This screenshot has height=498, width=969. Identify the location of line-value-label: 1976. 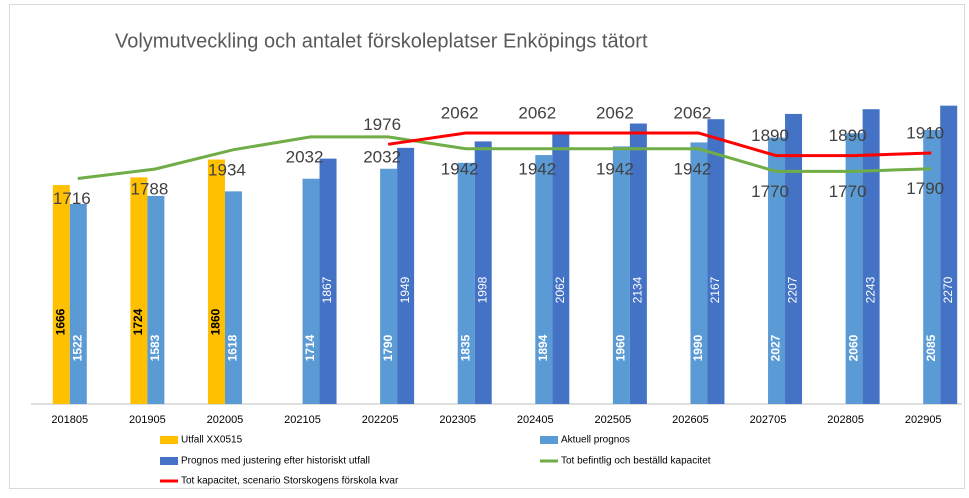
(382, 124).